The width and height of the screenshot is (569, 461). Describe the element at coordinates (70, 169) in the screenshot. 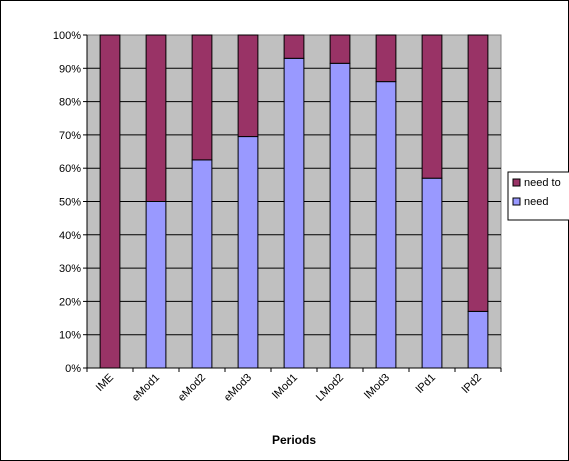

I see `y-tick-label: 60%` at that location.